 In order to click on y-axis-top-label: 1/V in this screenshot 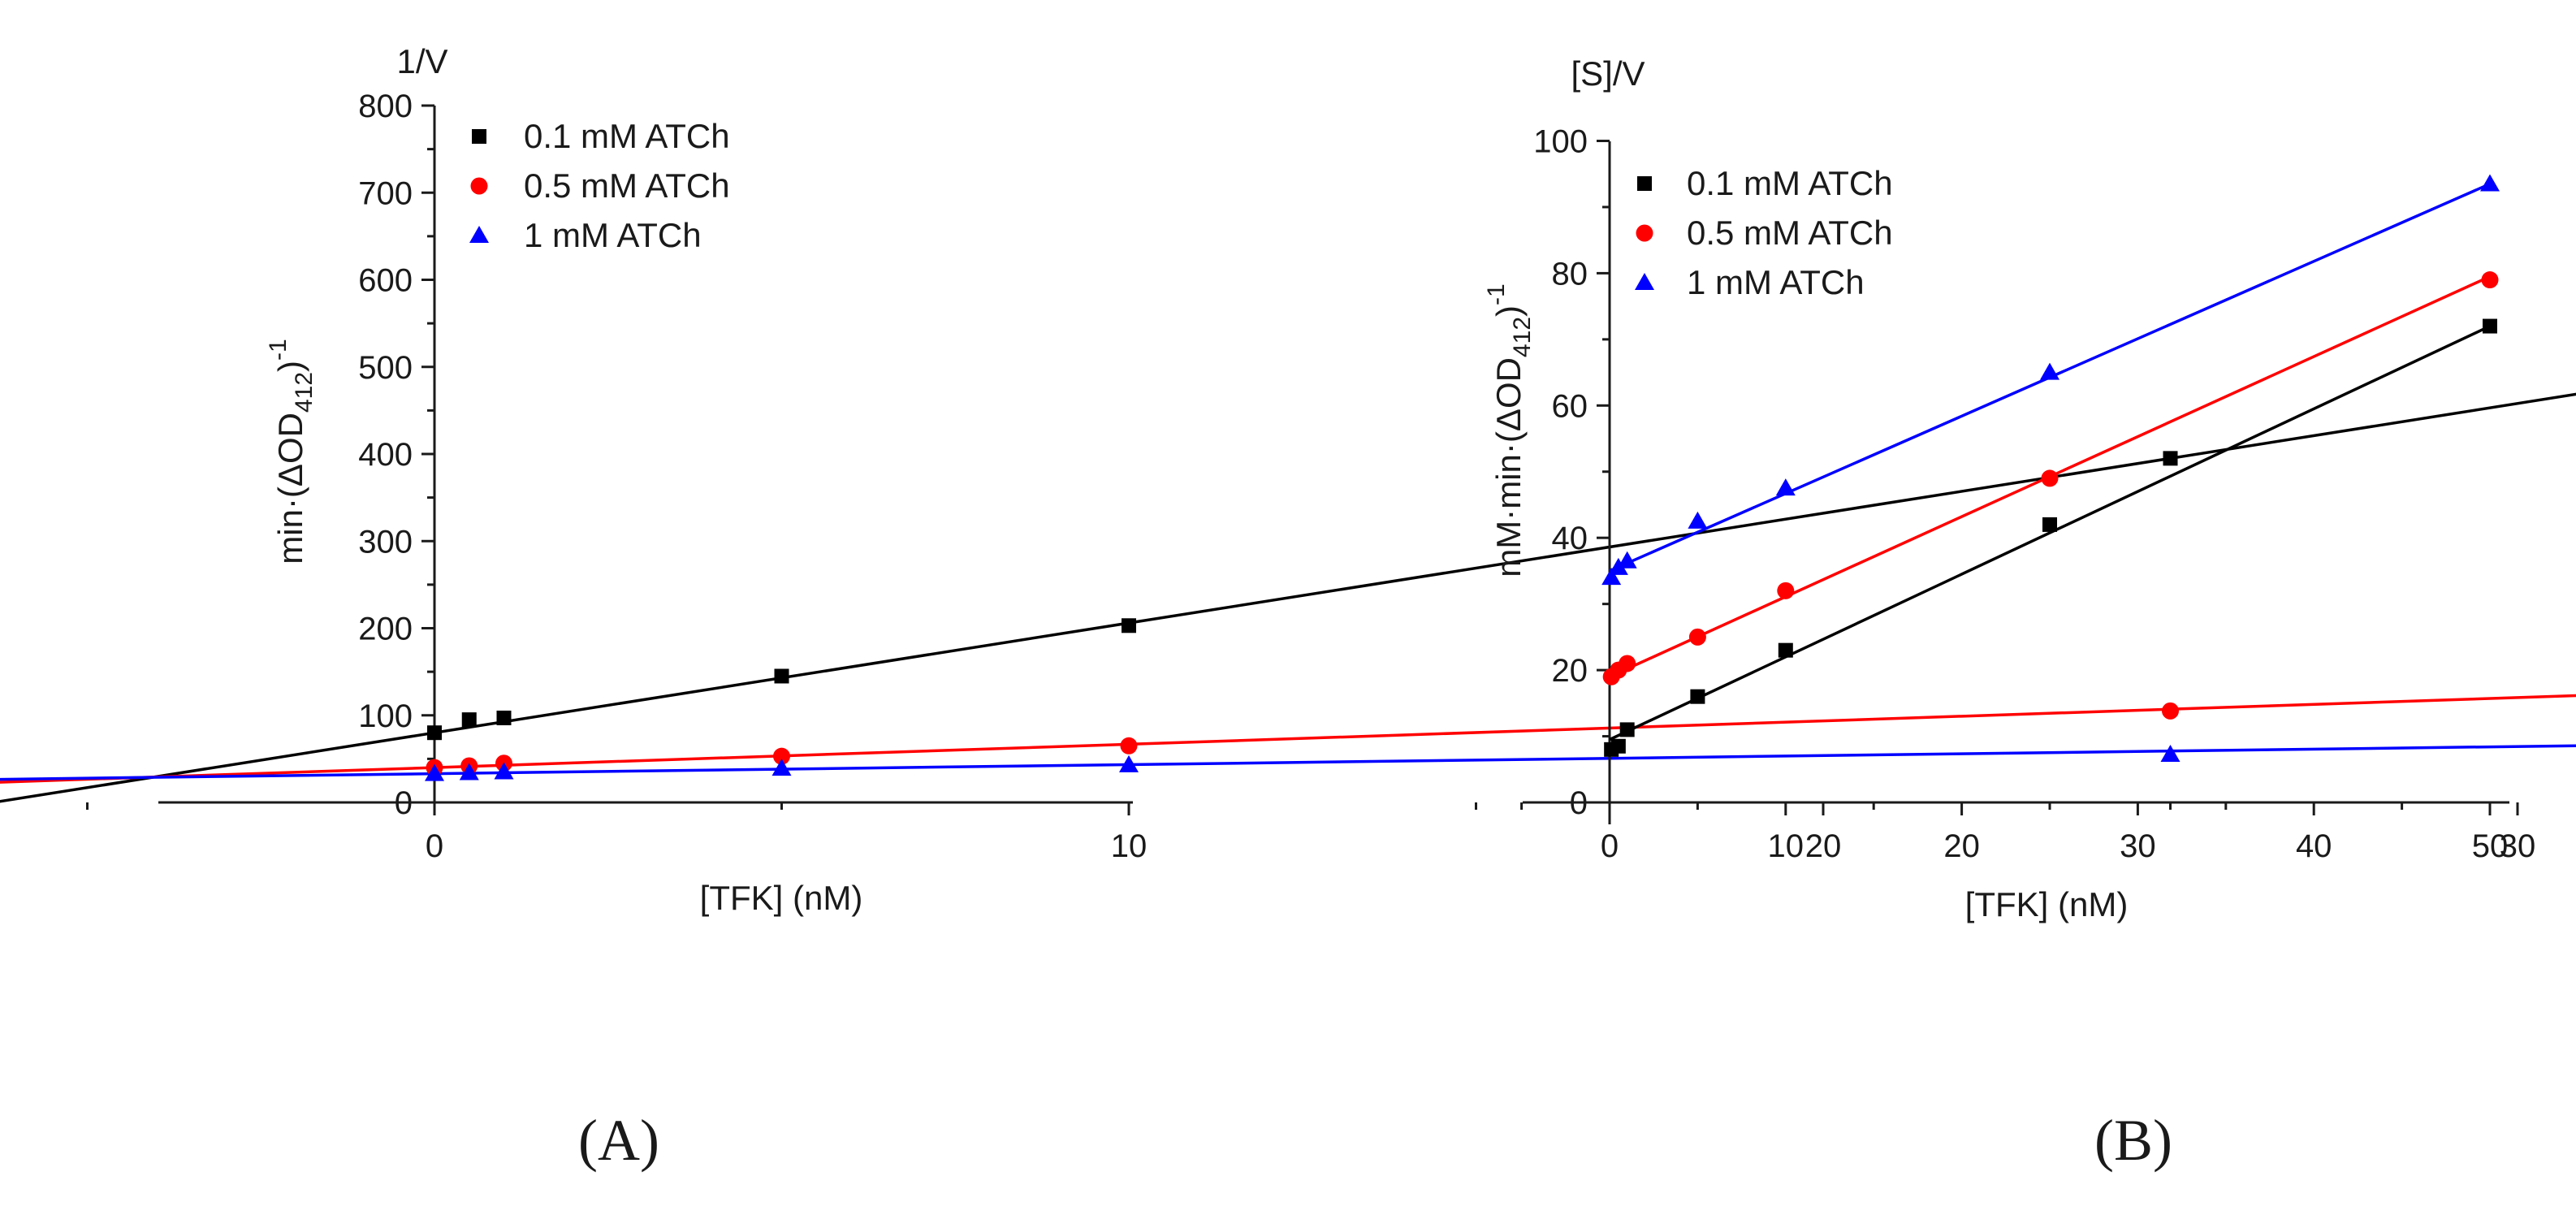, I will do `click(422, 61)`.